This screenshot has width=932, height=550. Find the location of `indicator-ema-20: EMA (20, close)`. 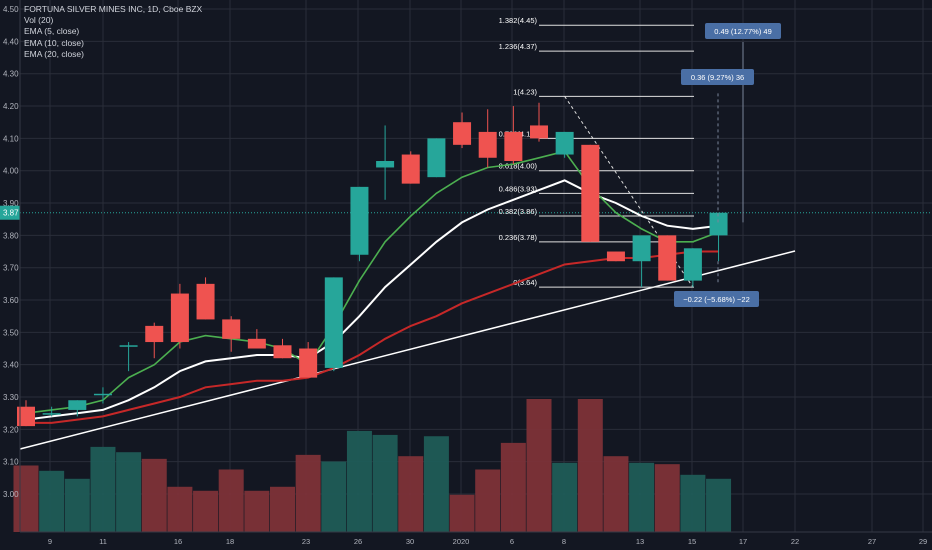

indicator-ema-20: EMA (20, close) is located at coordinates (54, 53).